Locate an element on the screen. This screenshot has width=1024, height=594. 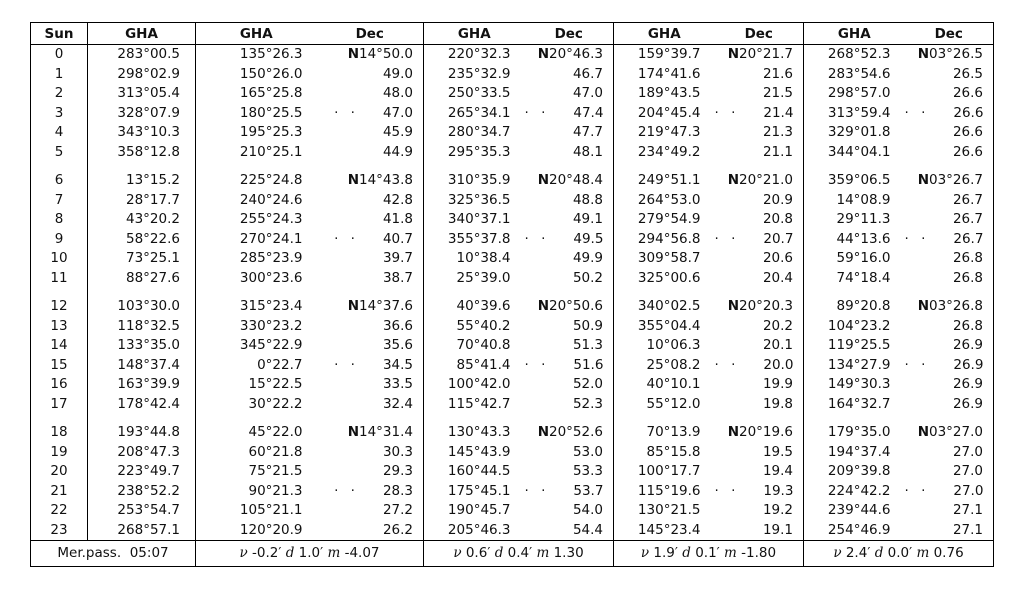
vdm-cell-body4: ν 2.4′ d 0.0′ m 0.76 is located at coordinates (898, 553).